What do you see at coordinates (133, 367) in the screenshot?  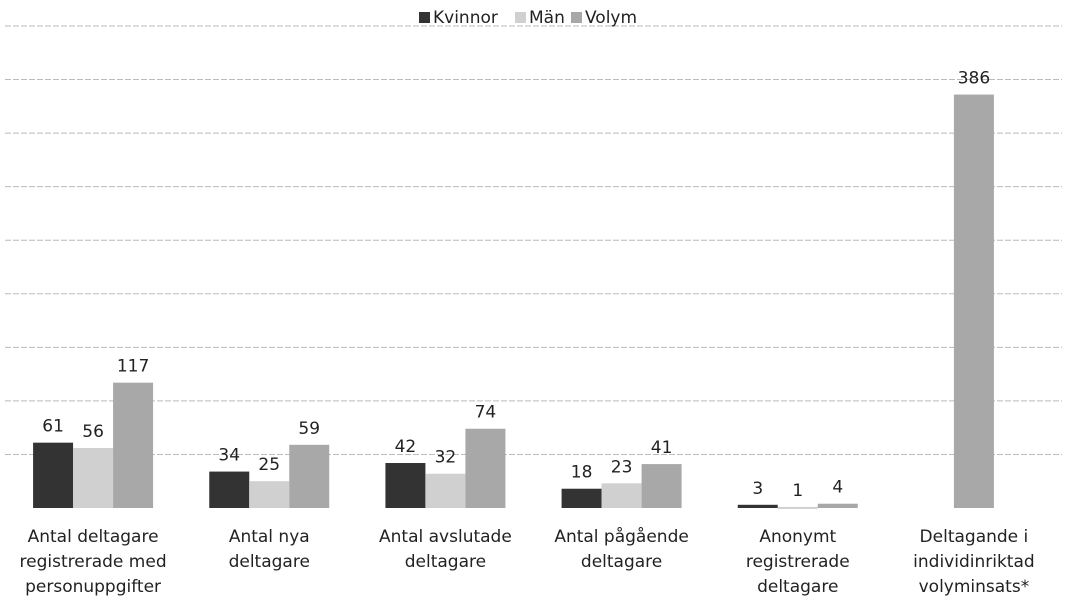 I see `data-label: 117` at bounding box center [133, 367].